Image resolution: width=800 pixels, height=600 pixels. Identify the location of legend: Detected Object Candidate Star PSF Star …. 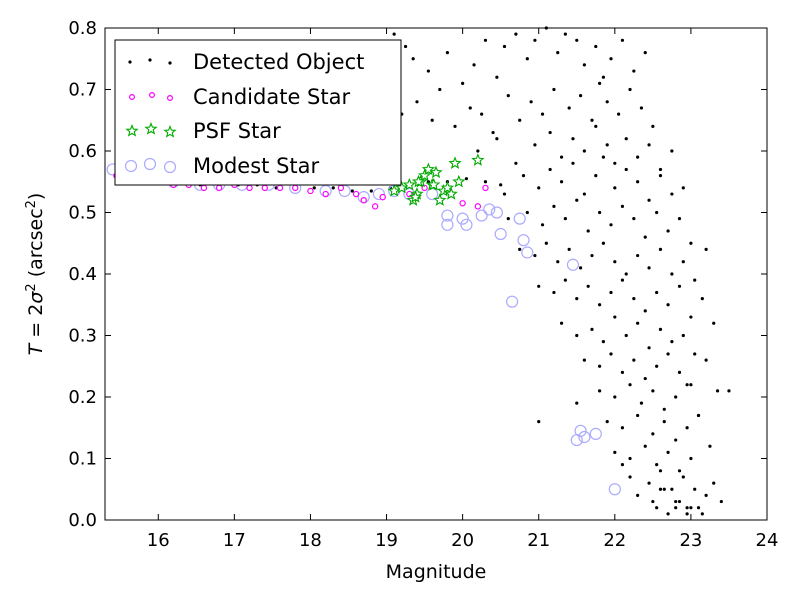
(258, 112).